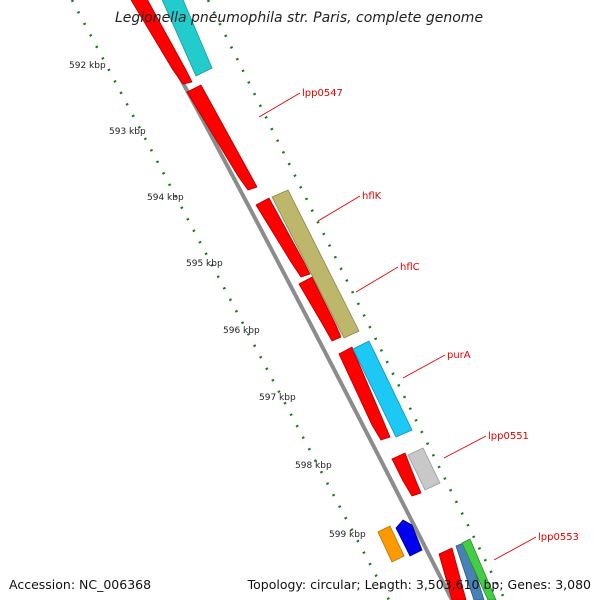 The image size is (600, 600). Describe the element at coordinates (558, 537) in the screenshot. I see `gene-label-lpp0553: lpp0553` at that location.